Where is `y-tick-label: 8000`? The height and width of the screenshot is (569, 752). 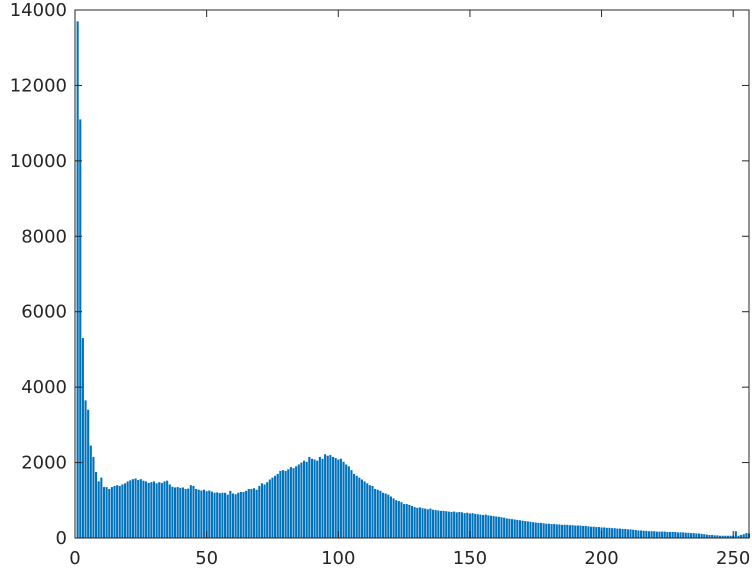 y-tick-label: 8000 is located at coordinates (44, 236).